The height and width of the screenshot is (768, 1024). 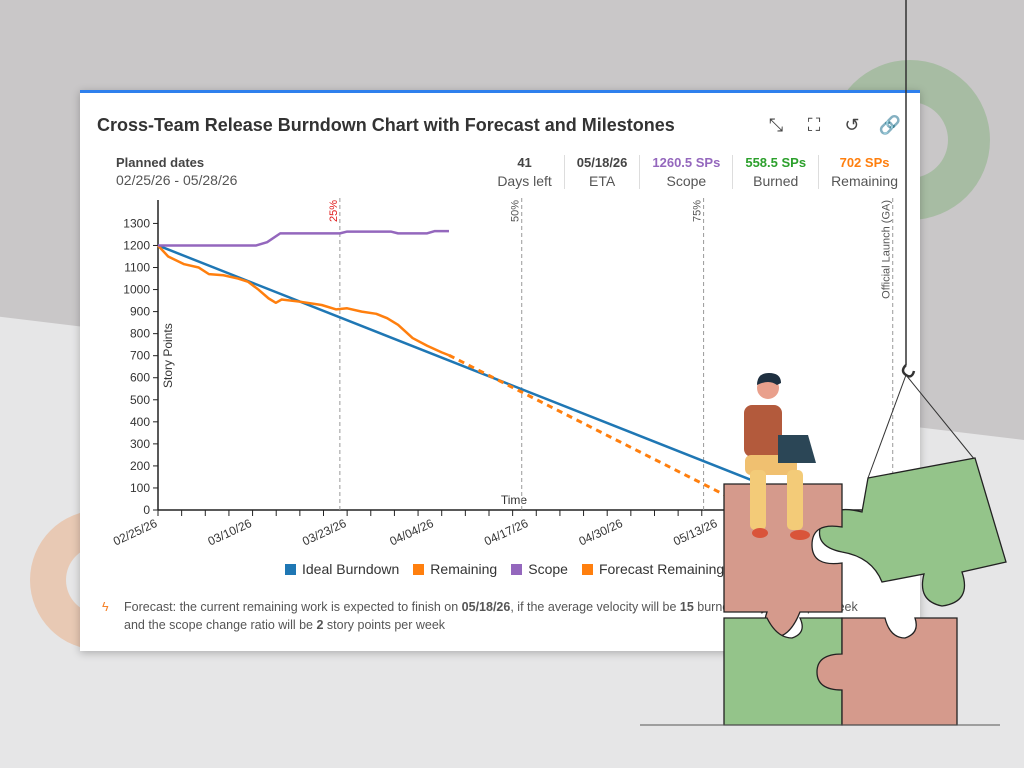 What do you see at coordinates (775, 172) in the screenshot?
I see `stat-burned: 558.5 SPs Burned` at bounding box center [775, 172].